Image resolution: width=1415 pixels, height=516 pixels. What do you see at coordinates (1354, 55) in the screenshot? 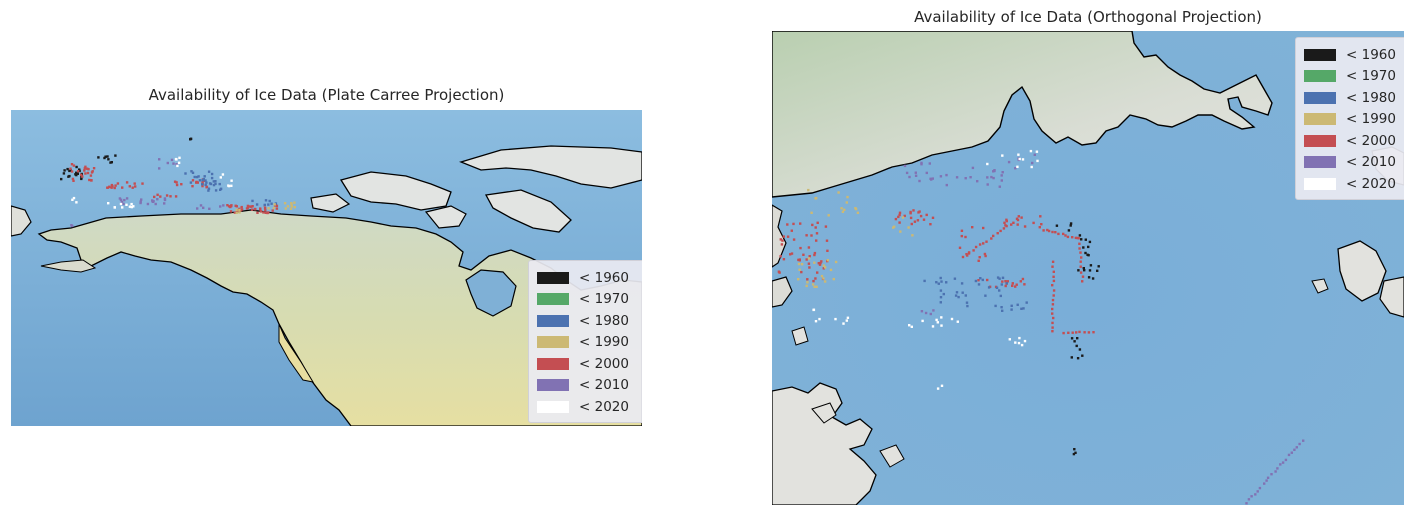
I see `legend-item: < 1960` at bounding box center [1354, 55].